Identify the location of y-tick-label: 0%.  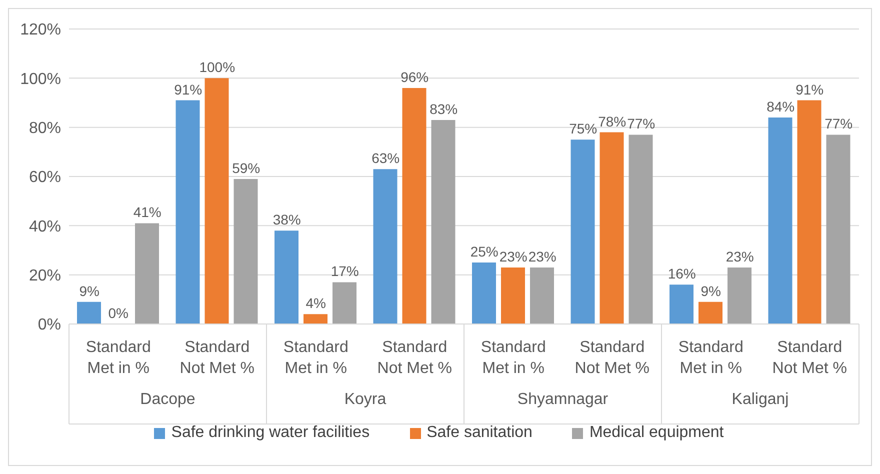
(49, 325).